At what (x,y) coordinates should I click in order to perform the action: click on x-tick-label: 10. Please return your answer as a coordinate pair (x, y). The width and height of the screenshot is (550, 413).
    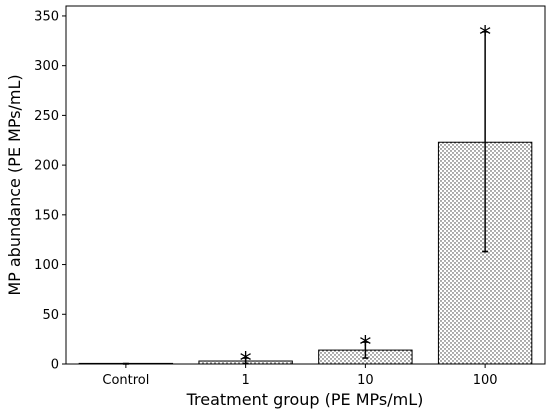
    Looking at the image, I should click on (365, 380).